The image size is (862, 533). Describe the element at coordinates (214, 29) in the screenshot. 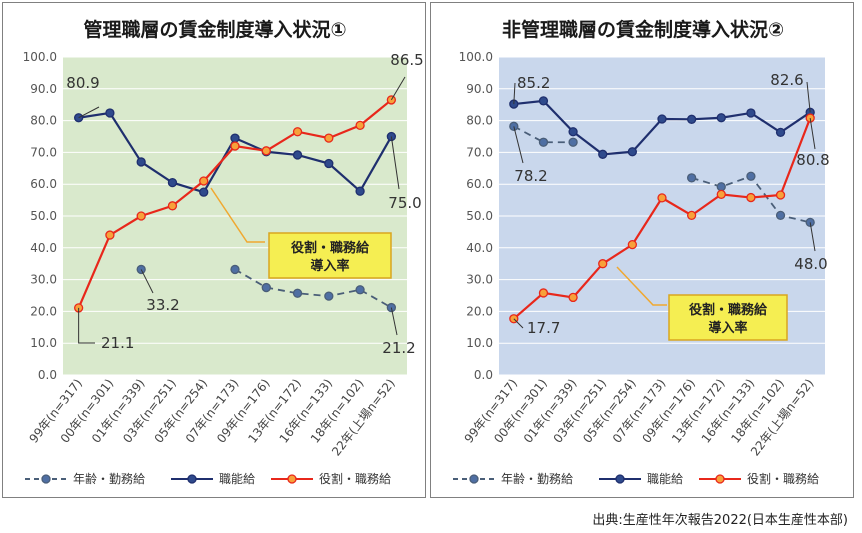

I see `chart-title: 管理職層の賃金制度導入状況①` at that location.